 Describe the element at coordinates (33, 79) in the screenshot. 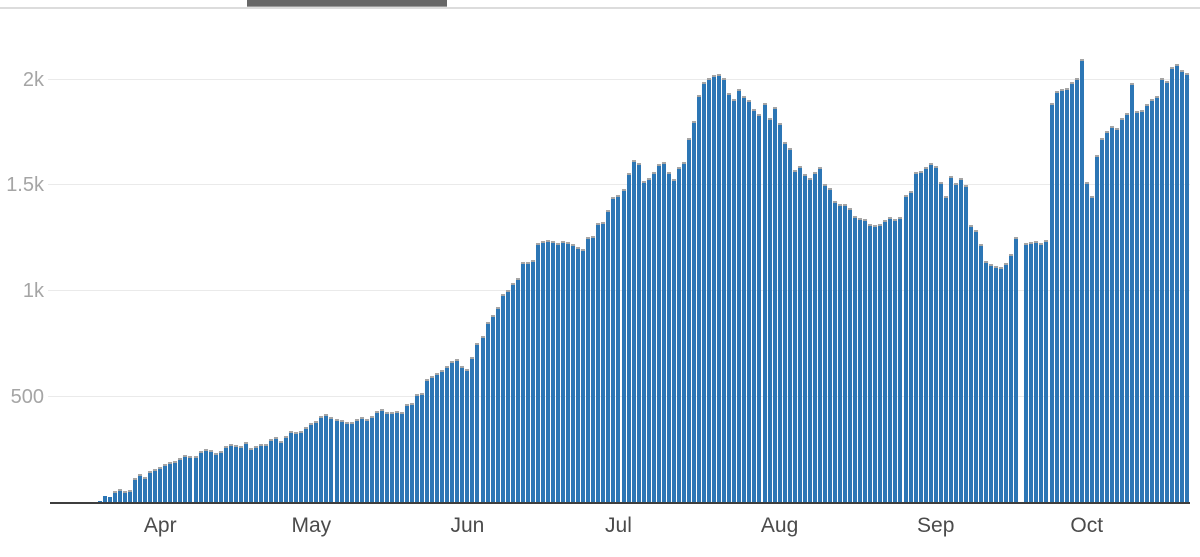

I see `y-tick-label: 2k` at that location.